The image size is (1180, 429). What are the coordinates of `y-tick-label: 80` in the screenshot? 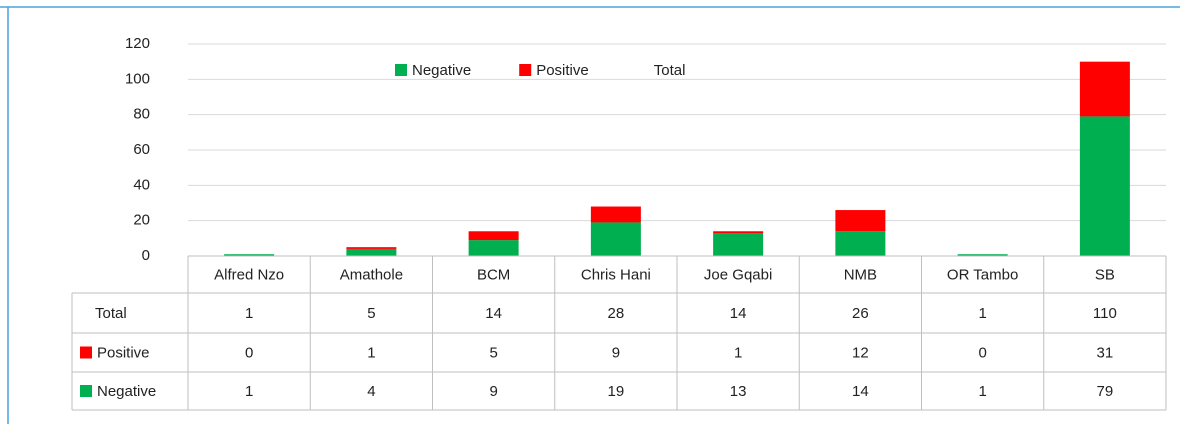 It's located at (141, 114).